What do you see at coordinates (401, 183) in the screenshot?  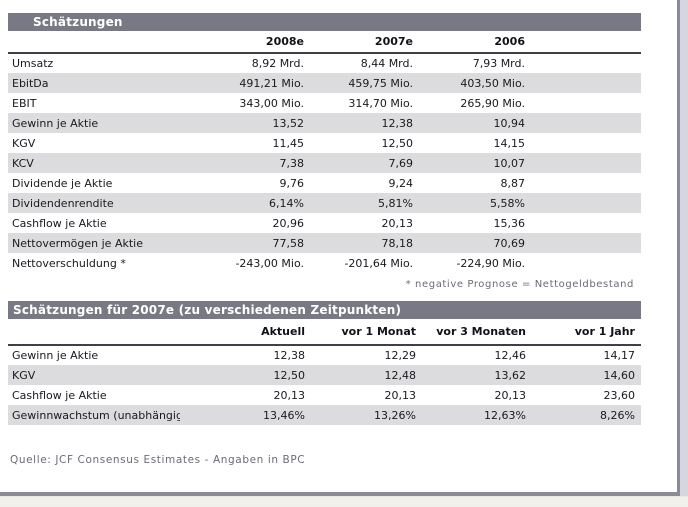 I see `cell-value: 9,24` at bounding box center [401, 183].